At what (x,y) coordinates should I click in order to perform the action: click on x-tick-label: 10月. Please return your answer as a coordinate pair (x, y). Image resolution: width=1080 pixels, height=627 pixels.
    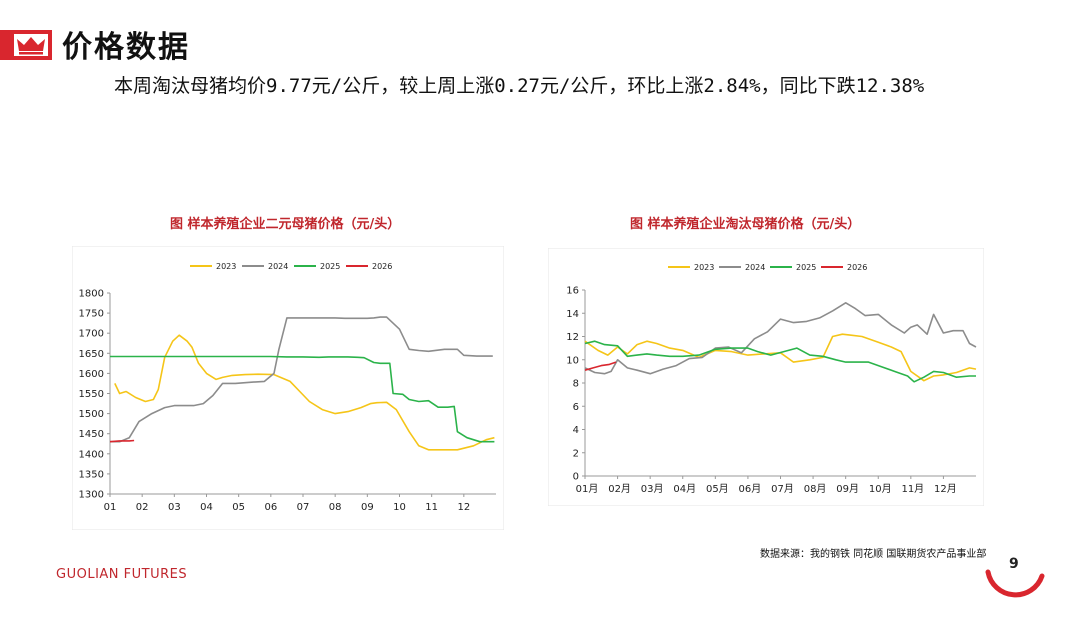
    Looking at the image, I should click on (880, 489).